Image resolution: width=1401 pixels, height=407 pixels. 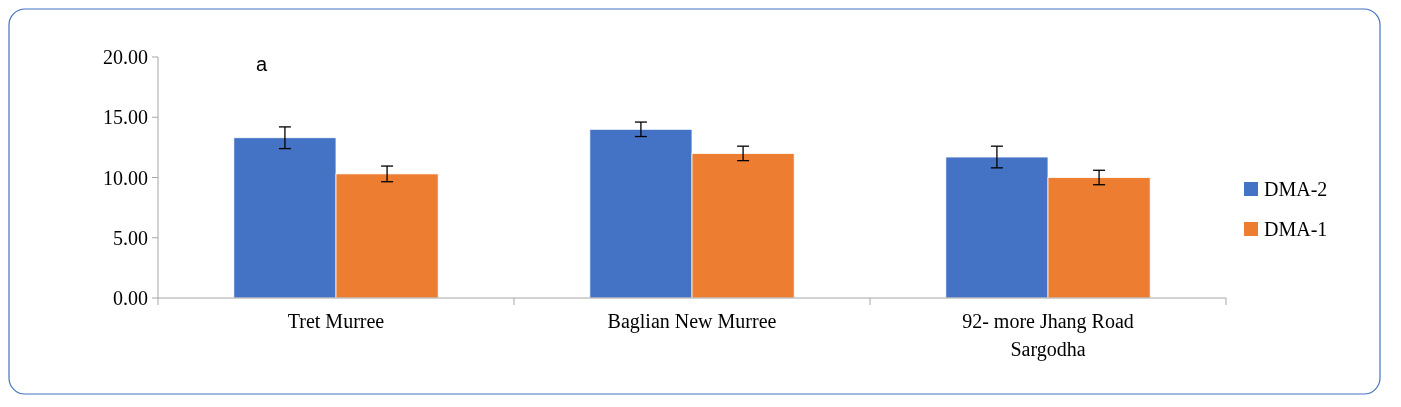 What do you see at coordinates (262, 64) in the screenshot?
I see `annotation: a` at bounding box center [262, 64].